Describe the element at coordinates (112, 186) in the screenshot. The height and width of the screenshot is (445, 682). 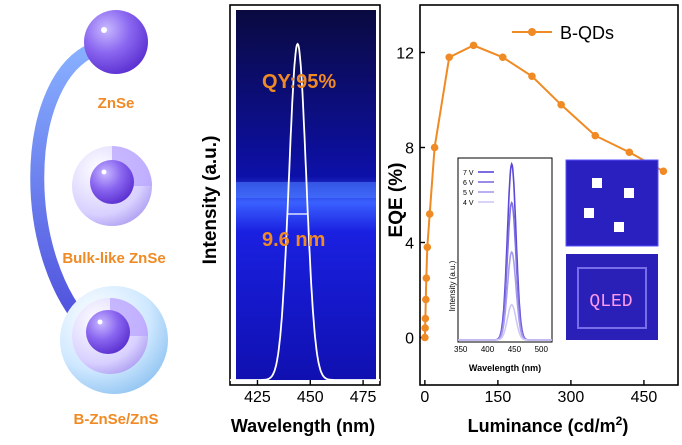
I see `bulk-like-znse-sphere` at that location.